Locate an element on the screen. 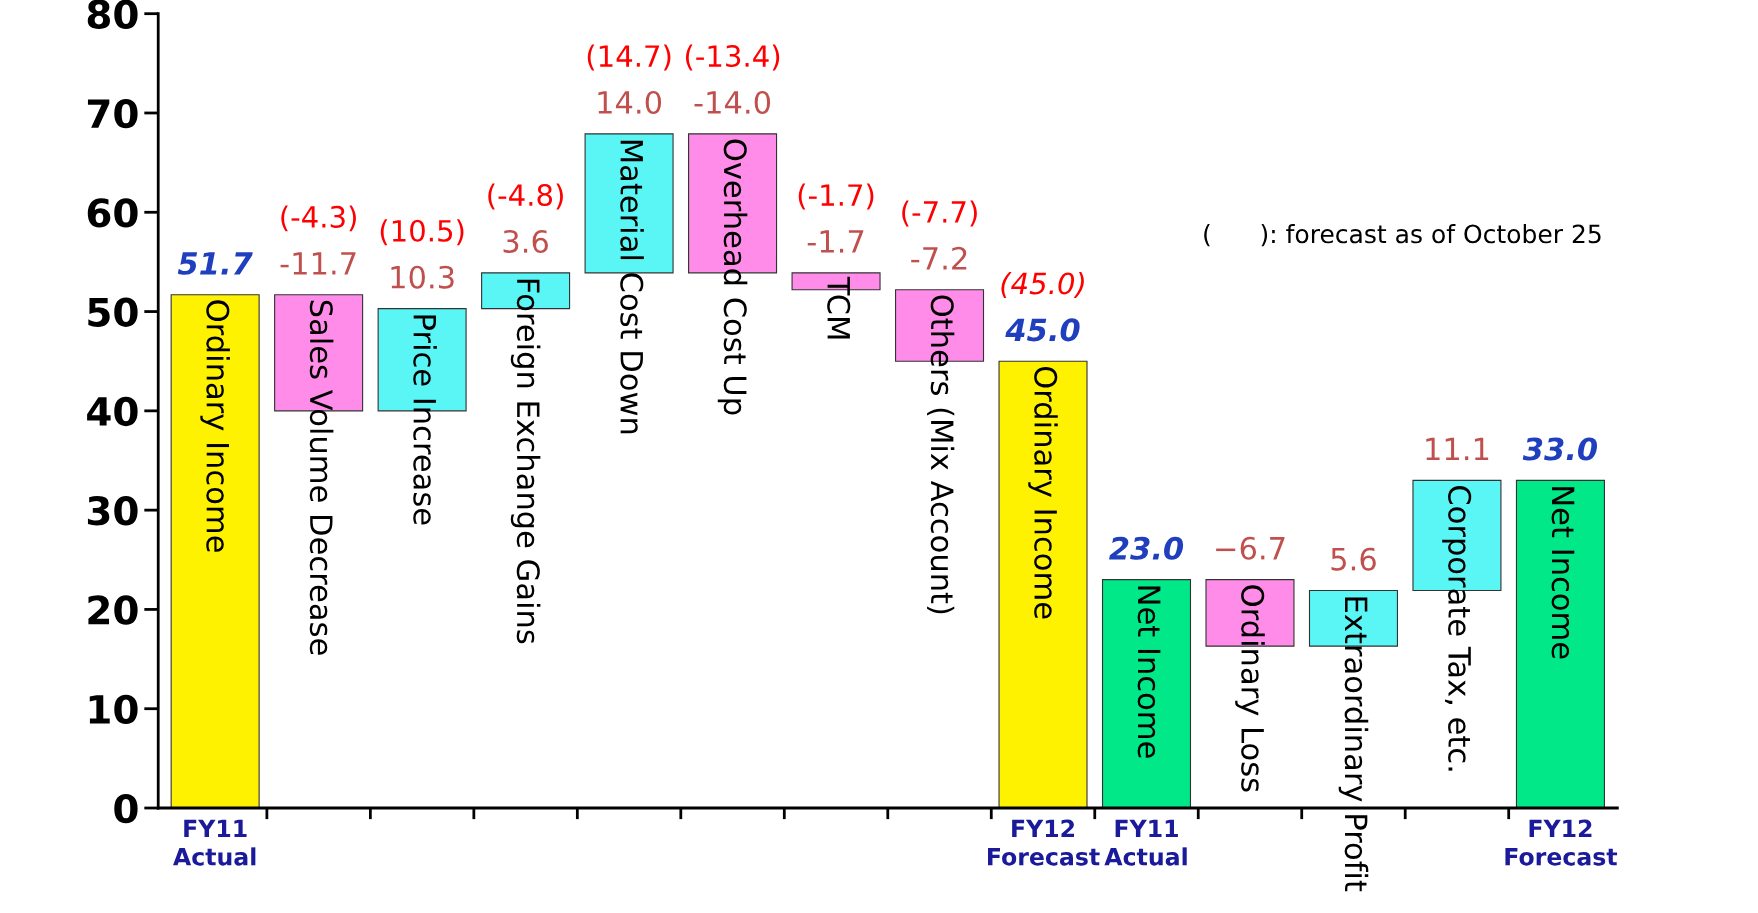 This screenshot has width=1758, height=913. y-tick-label: 20 is located at coordinates (113, 610).